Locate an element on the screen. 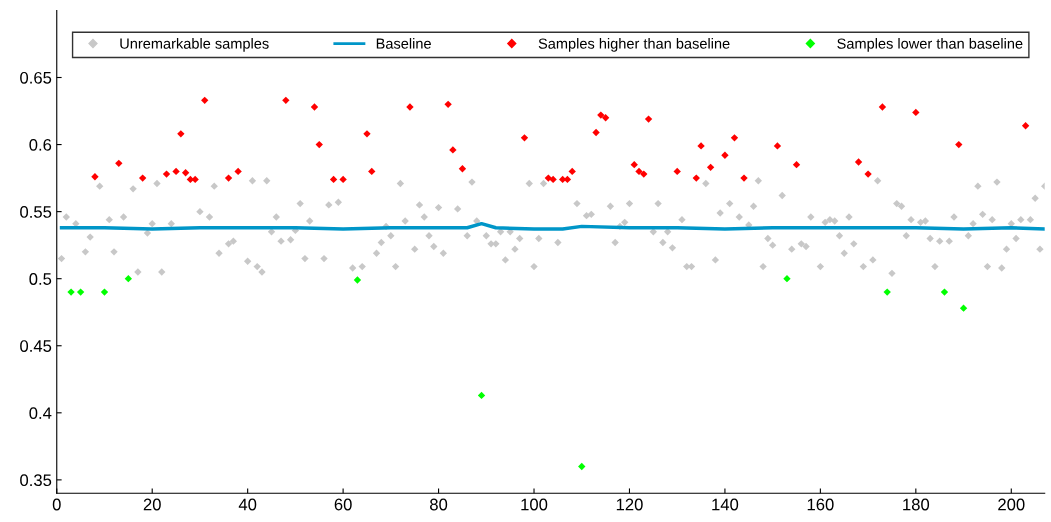 This screenshot has width=1051, height=522. y-tick-label: 0.35 is located at coordinates (36, 480).